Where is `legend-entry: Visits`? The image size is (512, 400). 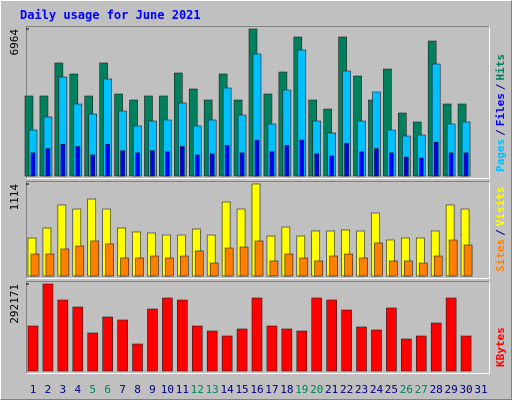
legend-entry: Visits is located at coordinates (500, 207).